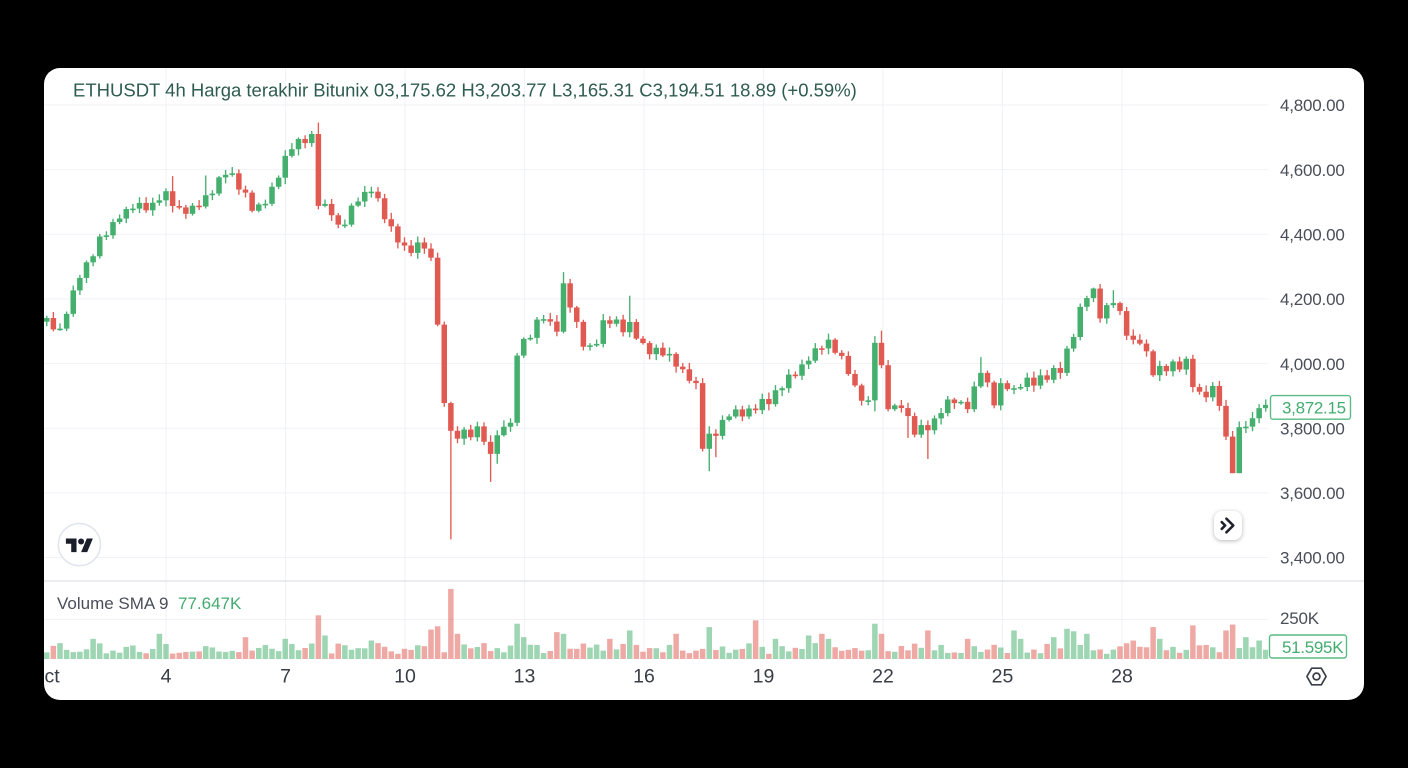  Describe the element at coordinates (1312, 235) in the screenshot. I see `svg-text: 4,400.00` at that location.